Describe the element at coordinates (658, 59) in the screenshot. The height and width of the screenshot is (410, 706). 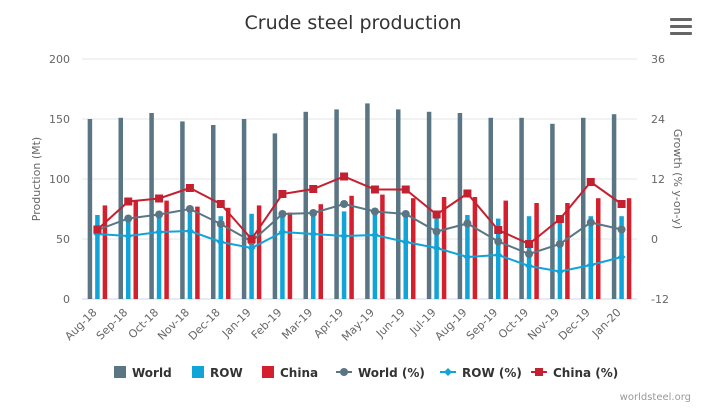
I see `right-tick-label: 36` at that location.